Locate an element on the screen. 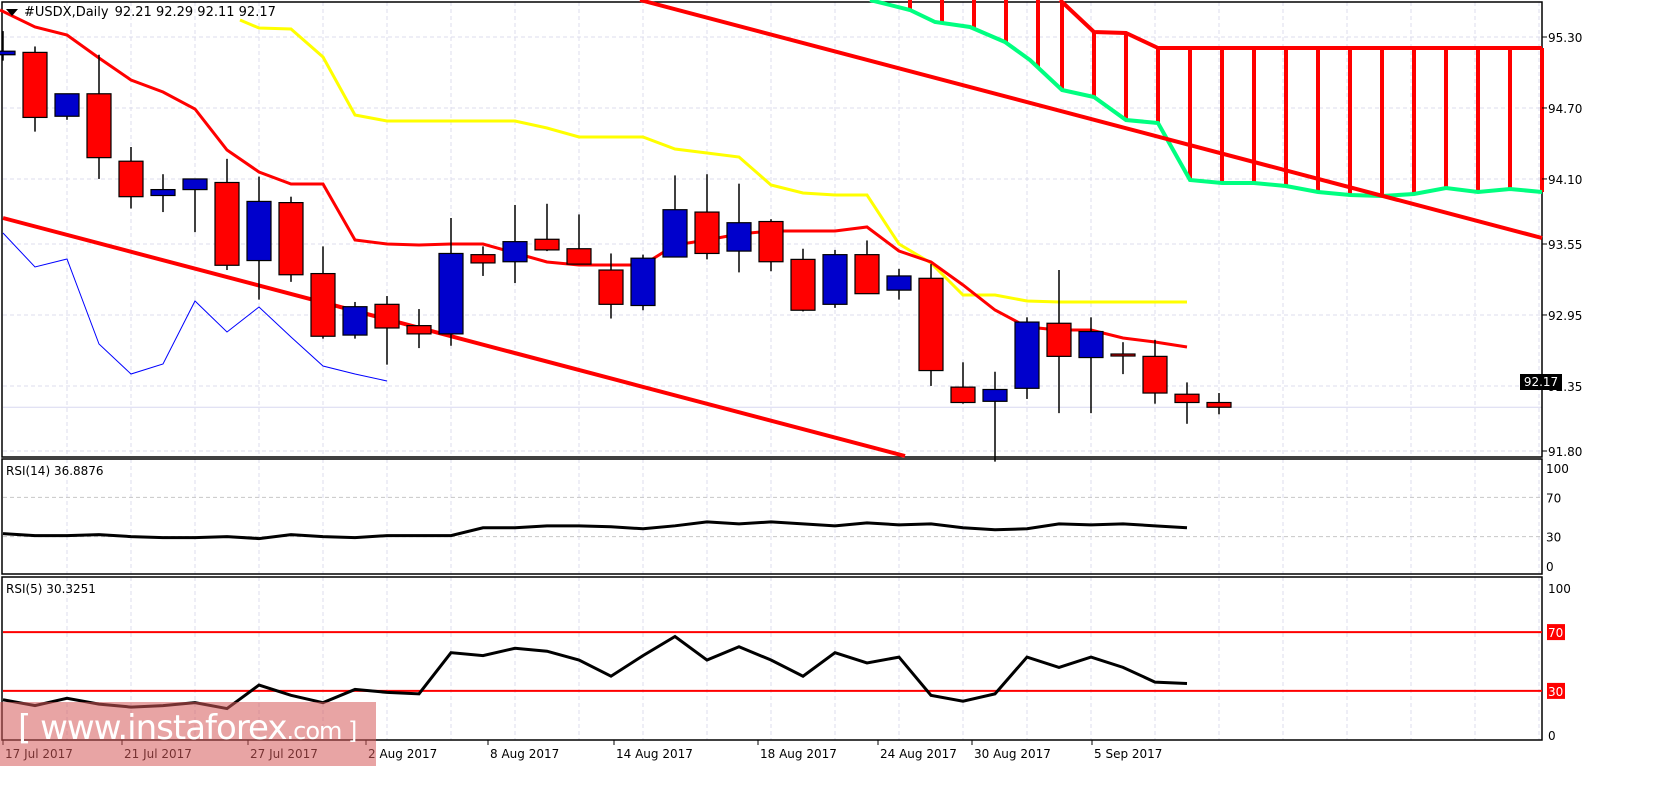  watermark: [ www.instaforex.com ] is located at coordinates (188, 734).